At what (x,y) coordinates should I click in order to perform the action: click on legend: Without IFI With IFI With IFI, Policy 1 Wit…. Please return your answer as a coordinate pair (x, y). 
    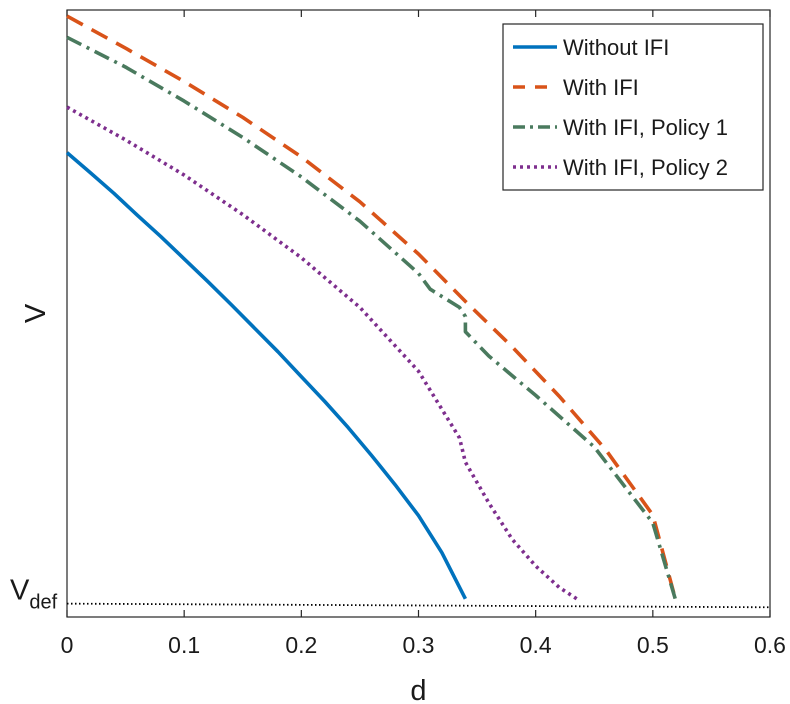
    Looking at the image, I should click on (633, 107).